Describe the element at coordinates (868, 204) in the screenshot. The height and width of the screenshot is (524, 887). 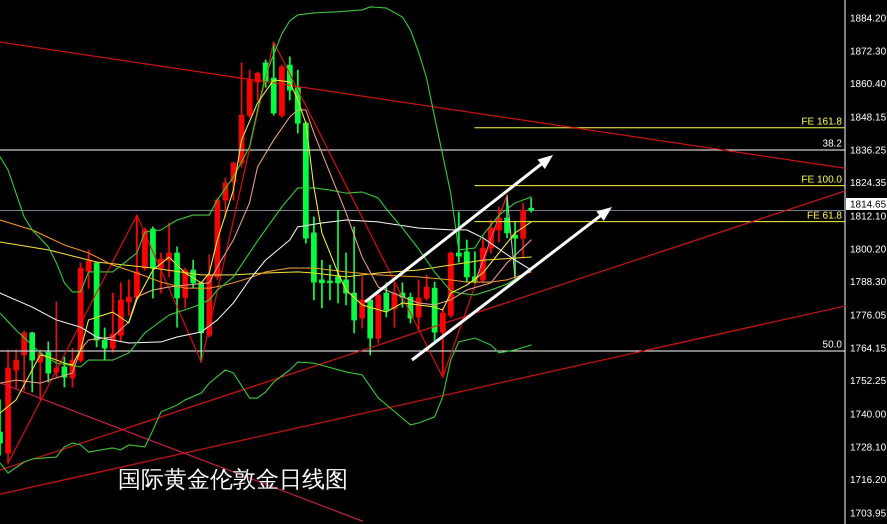
I see `ref-line-label: 1814.65` at that location.